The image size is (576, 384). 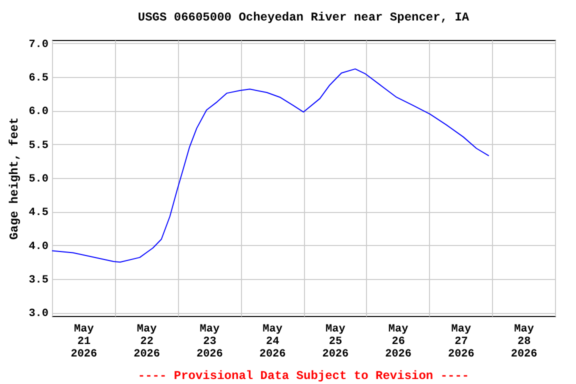 I want to click on y-tick-label: 4.0, so click(x=38, y=246).